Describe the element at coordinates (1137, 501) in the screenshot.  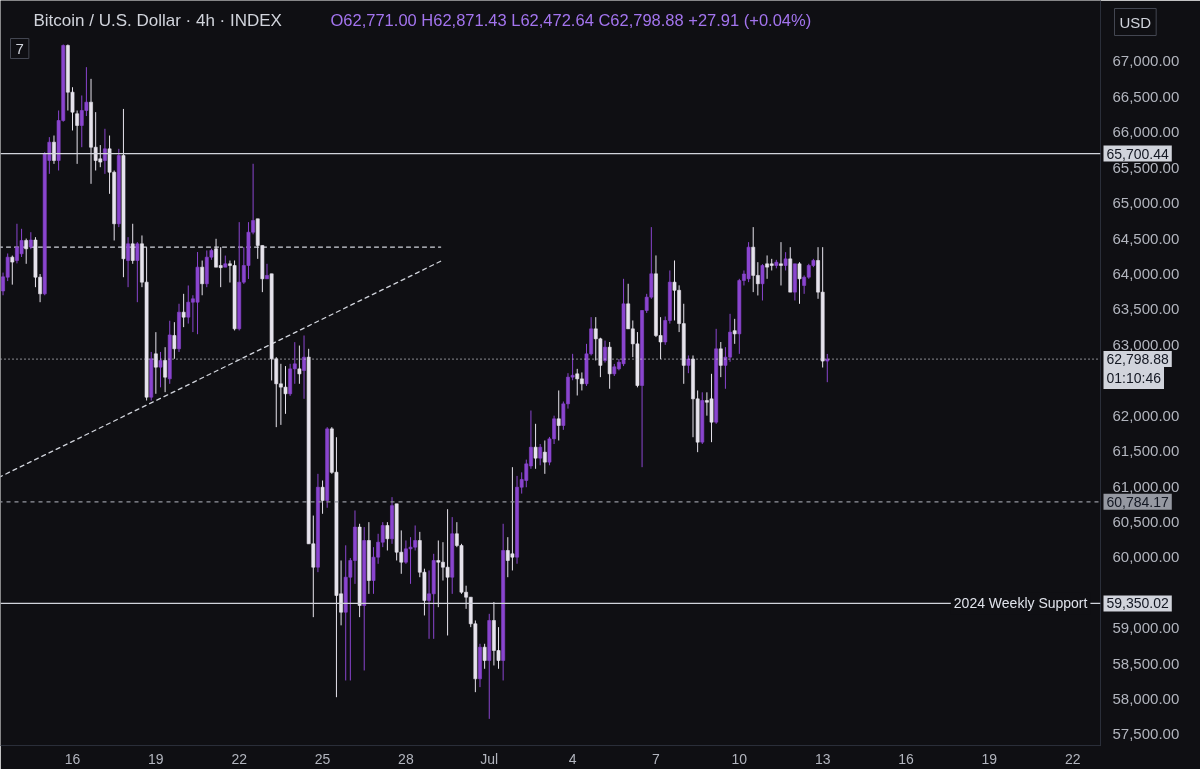
I see `ref-line-label: 60,784.17` at that location.